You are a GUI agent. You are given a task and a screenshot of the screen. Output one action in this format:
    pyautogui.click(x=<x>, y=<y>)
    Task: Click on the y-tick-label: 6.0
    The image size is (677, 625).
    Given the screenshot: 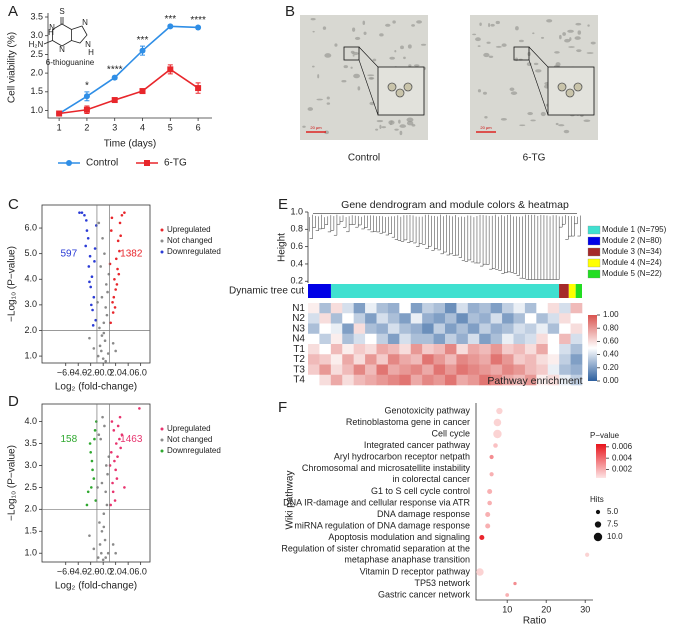 What is the action you would take?
    pyautogui.click(x=30, y=227)
    